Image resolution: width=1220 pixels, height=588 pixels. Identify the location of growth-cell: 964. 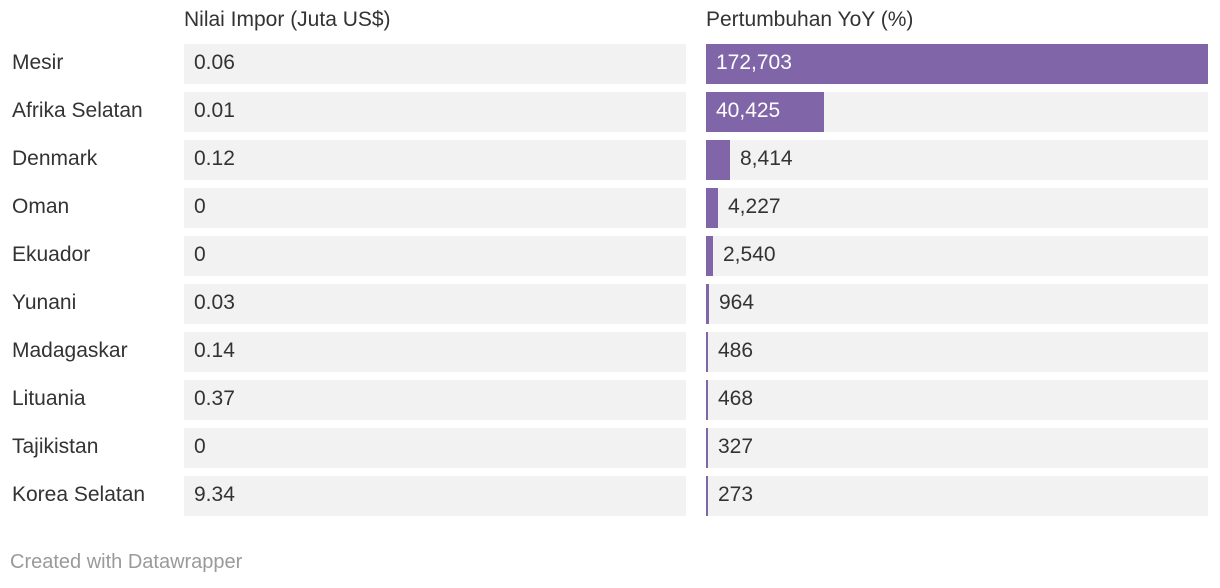
(957, 304).